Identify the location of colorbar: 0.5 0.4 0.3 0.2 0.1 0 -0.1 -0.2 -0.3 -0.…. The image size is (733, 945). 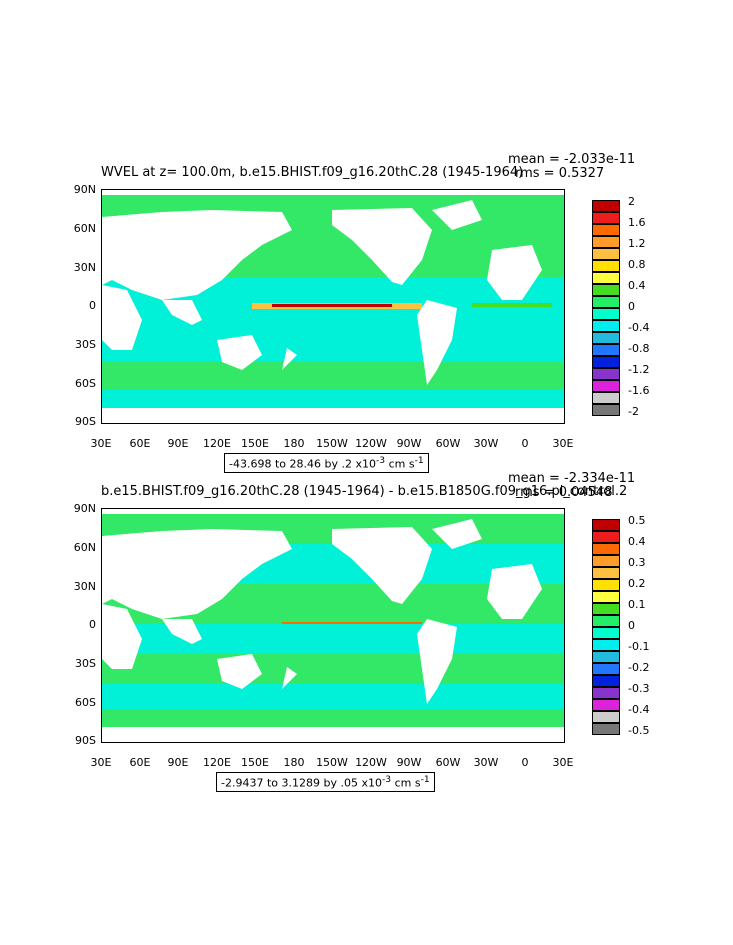
(642, 625).